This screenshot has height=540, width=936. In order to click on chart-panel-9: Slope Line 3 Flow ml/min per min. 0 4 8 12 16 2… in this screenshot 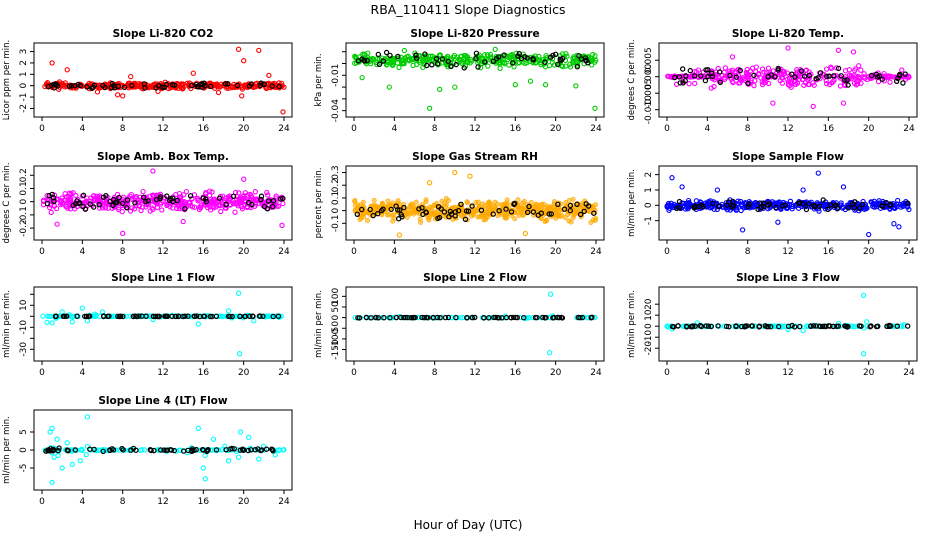, I will do `click(772, 325)`.